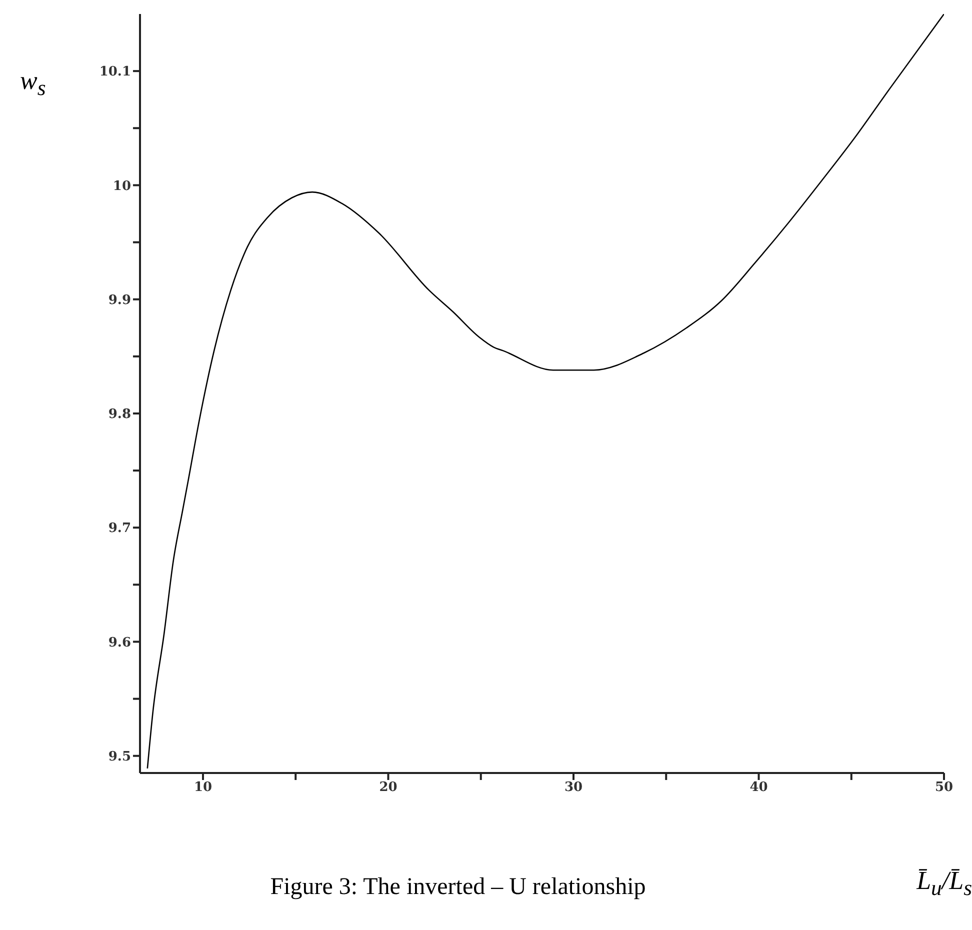  Describe the element at coordinates (119, 414) in the screenshot. I see `y-tick-label: 9.8` at that location.